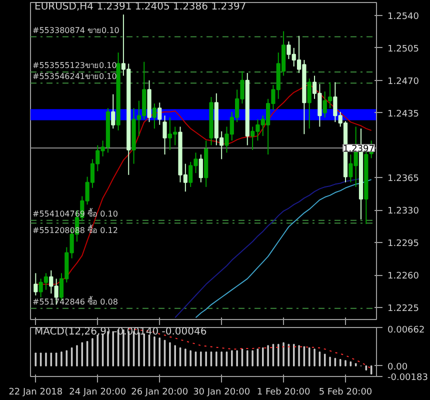 This screenshot has height=400, width=430. I want to click on ref-line-label: #553555123ขาย0.10, so click(74, 65).